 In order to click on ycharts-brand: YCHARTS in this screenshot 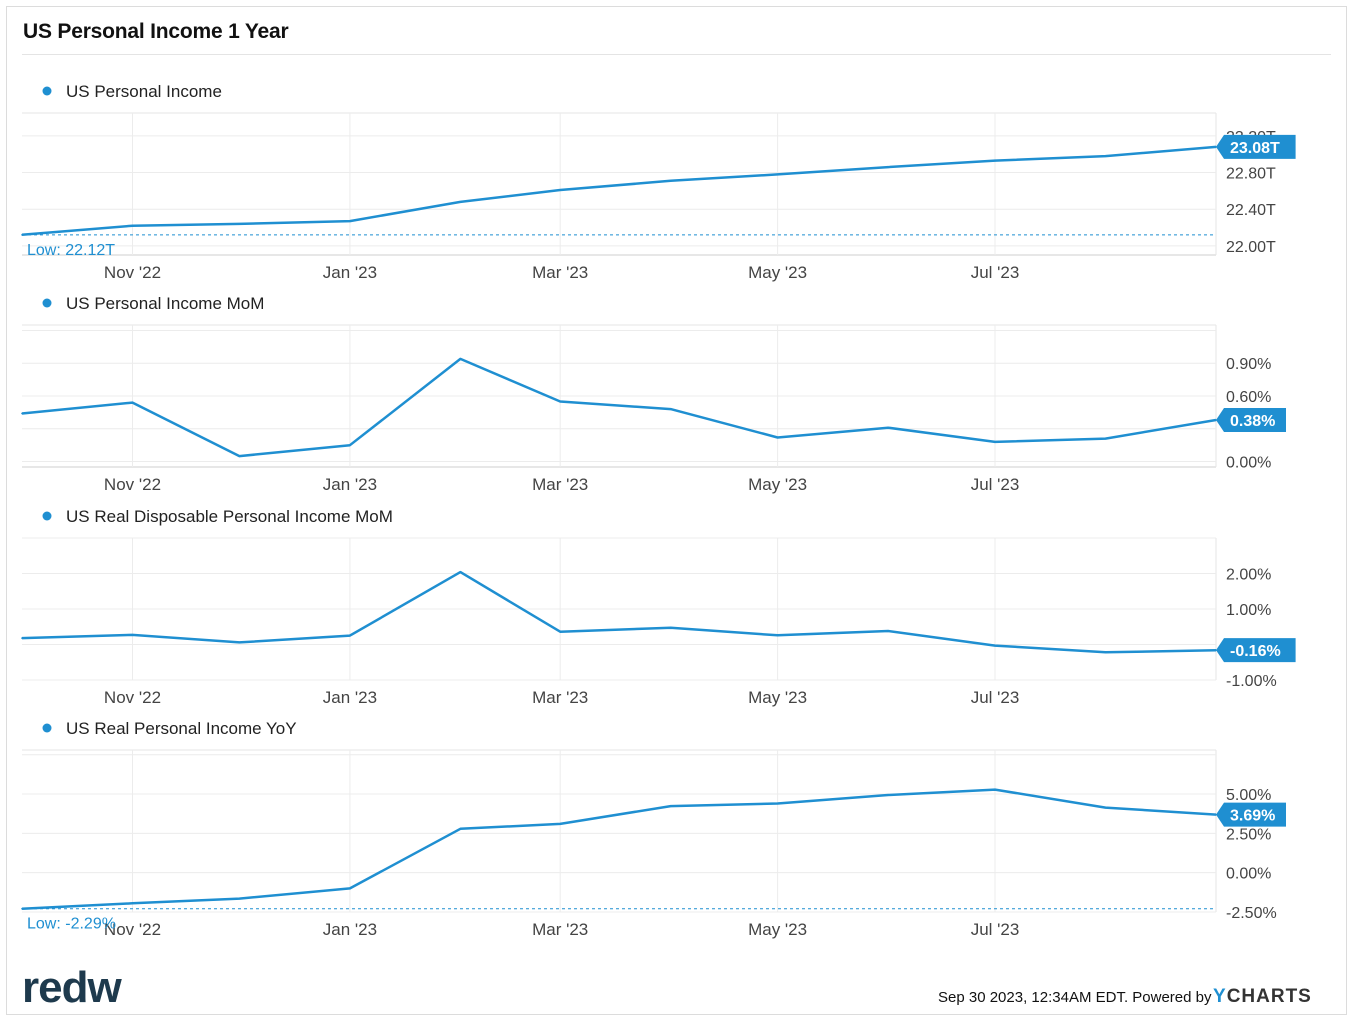, I will do `click(1262, 997)`.